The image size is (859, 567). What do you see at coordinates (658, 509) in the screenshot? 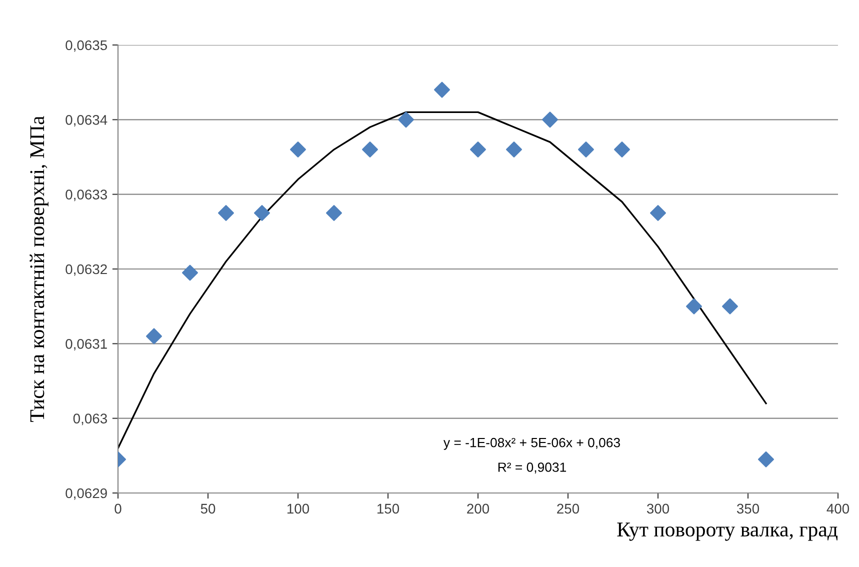
I see `x-tick-label: 300` at bounding box center [658, 509].